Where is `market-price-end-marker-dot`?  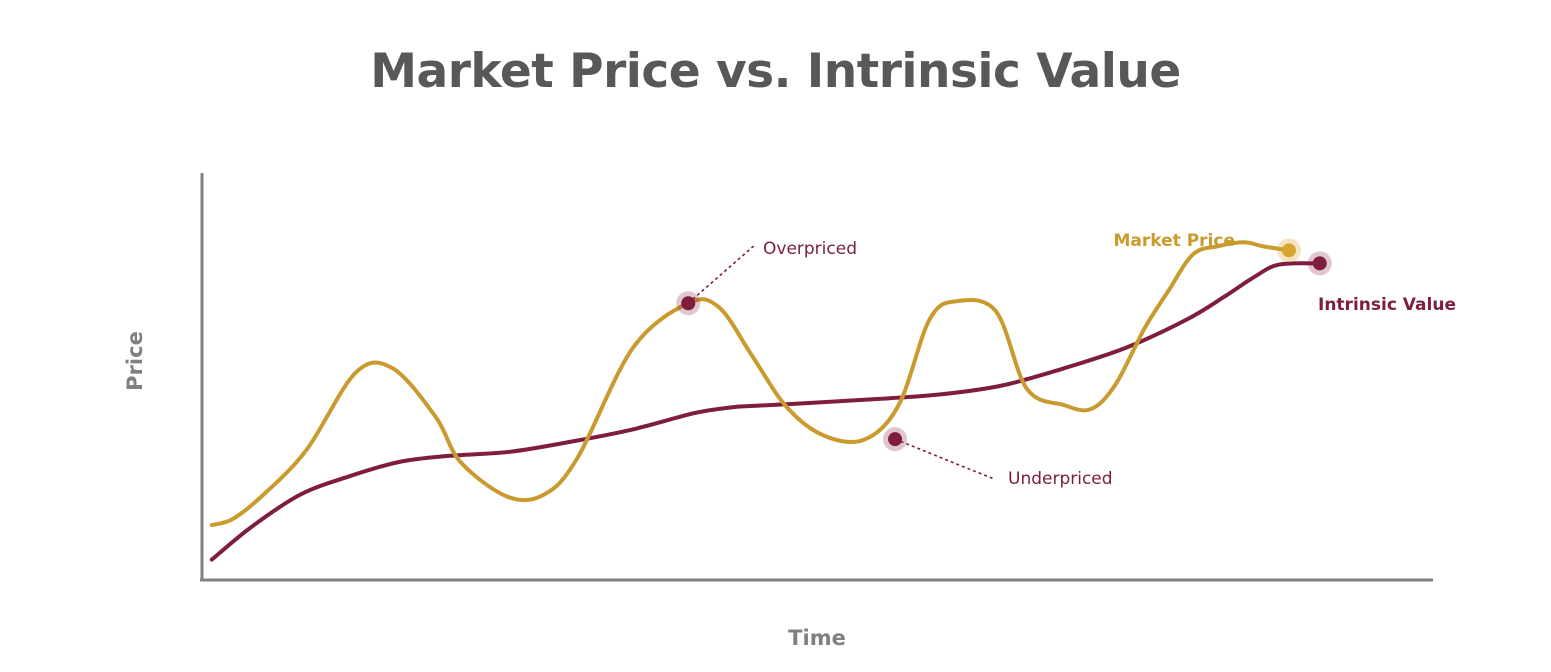 market-price-end-marker-dot is located at coordinates (1288, 250).